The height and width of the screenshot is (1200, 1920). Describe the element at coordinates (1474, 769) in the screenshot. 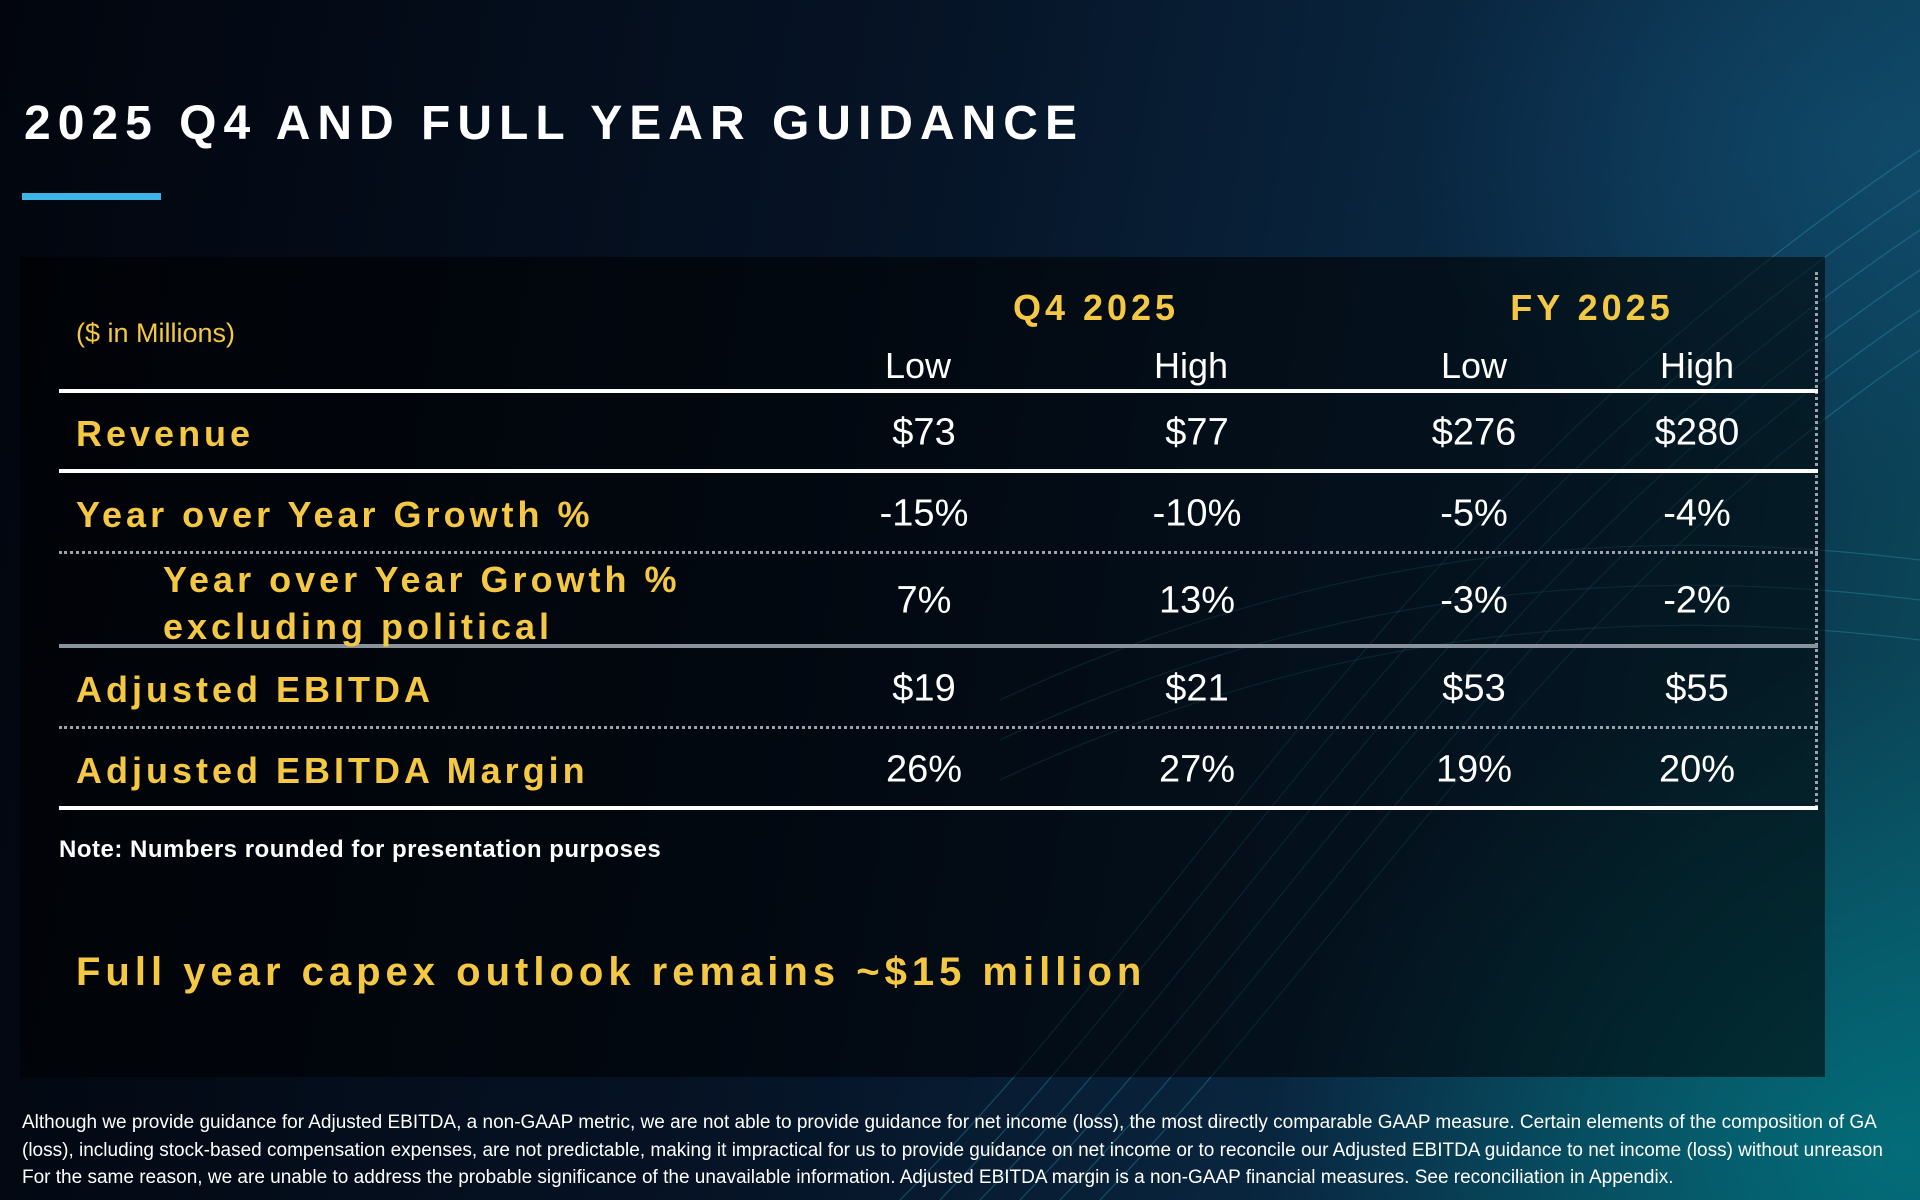

I see `cell-margin-fy-low: 19%` at that location.